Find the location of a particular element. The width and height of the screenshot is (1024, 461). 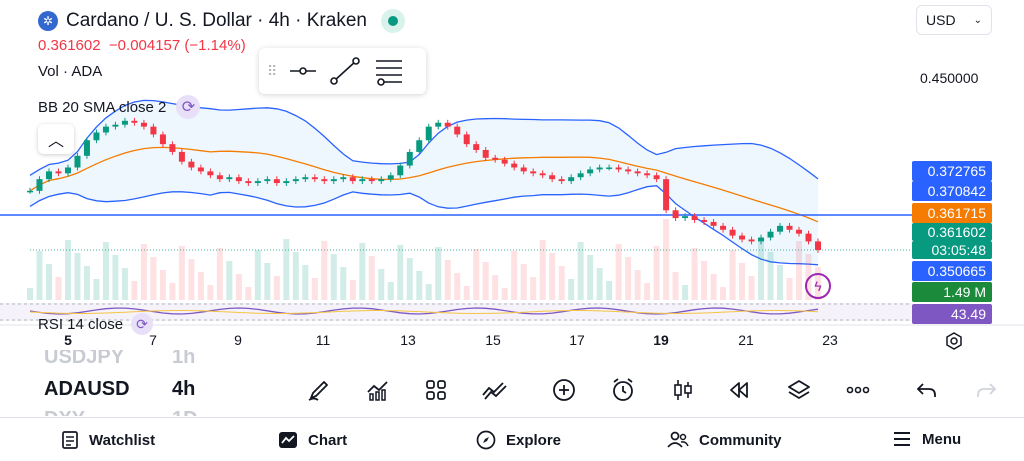

rsi-line is located at coordinates (424, 311).